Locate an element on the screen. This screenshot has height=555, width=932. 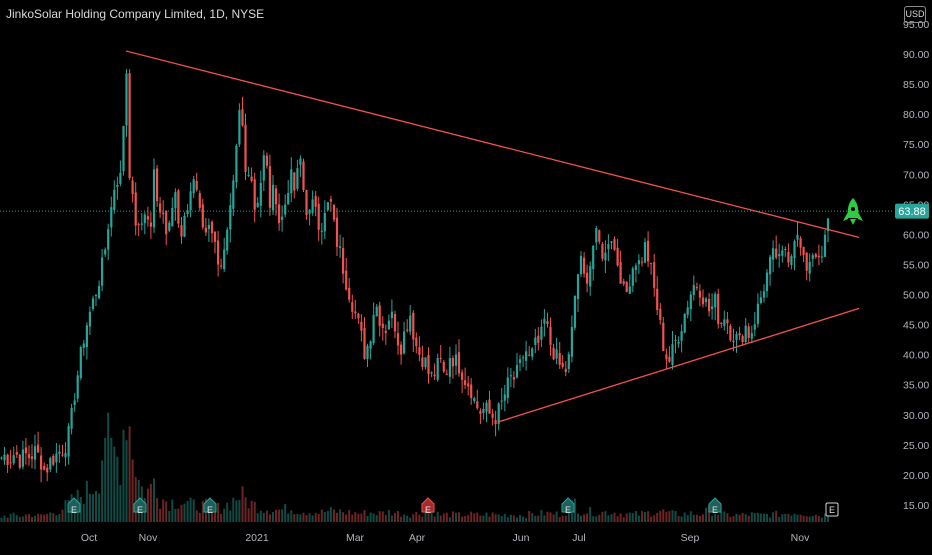
time-axis: Oct Nov 2021 Mar Apr Jun Jul Sep Nov is located at coordinates (445, 538).